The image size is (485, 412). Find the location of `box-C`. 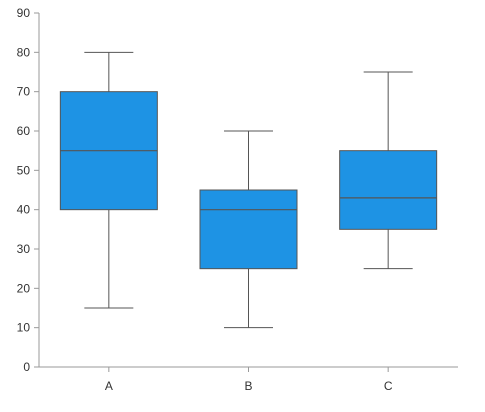

box-C is located at coordinates (388, 170).